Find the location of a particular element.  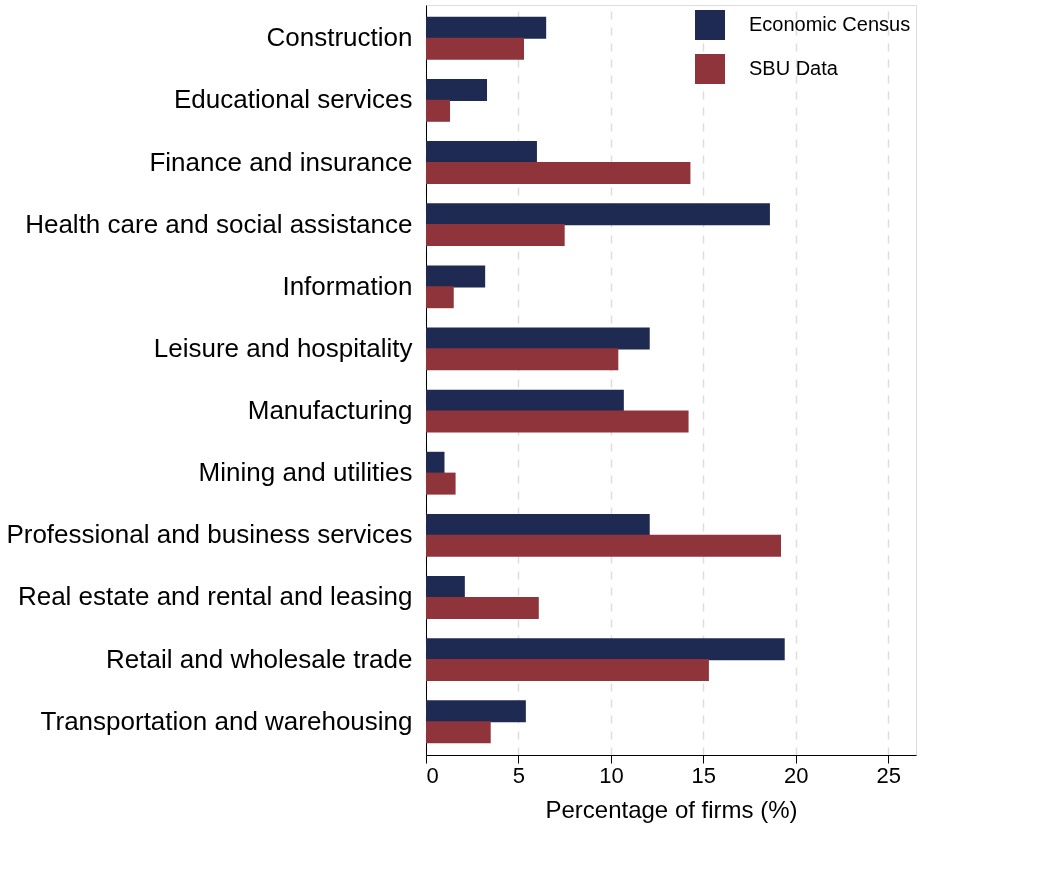

y-tick-label: Construction is located at coordinates (339, 37).